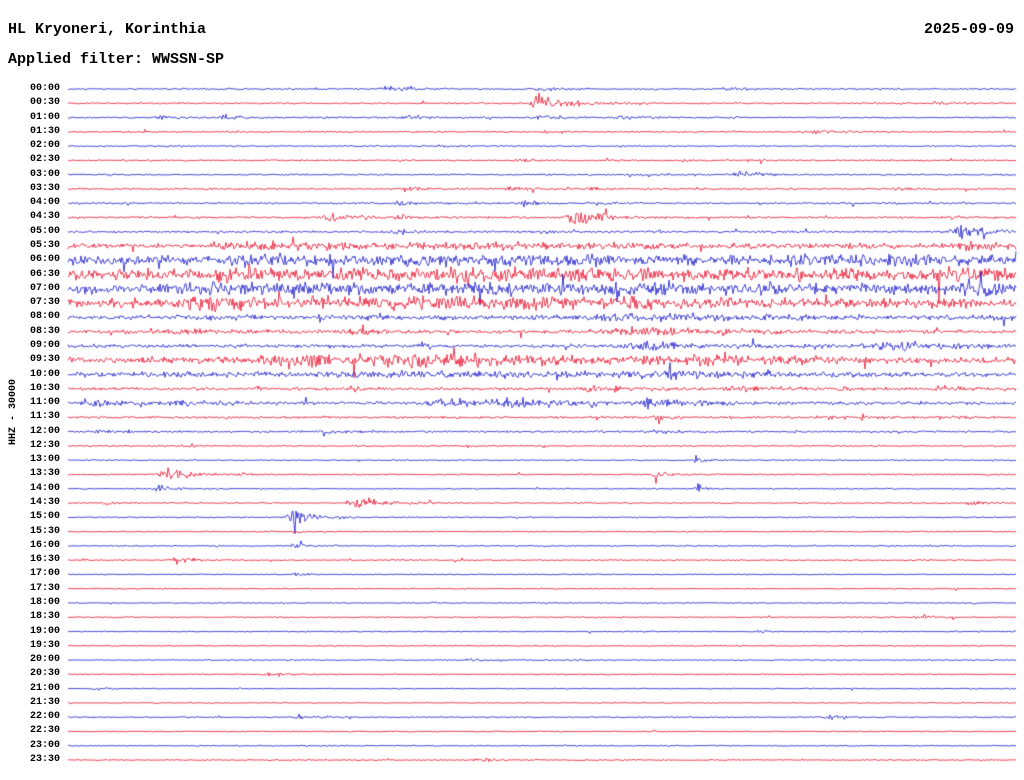  Describe the element at coordinates (44, 674) in the screenshot. I see `trace-time-label: 20:30` at that location.